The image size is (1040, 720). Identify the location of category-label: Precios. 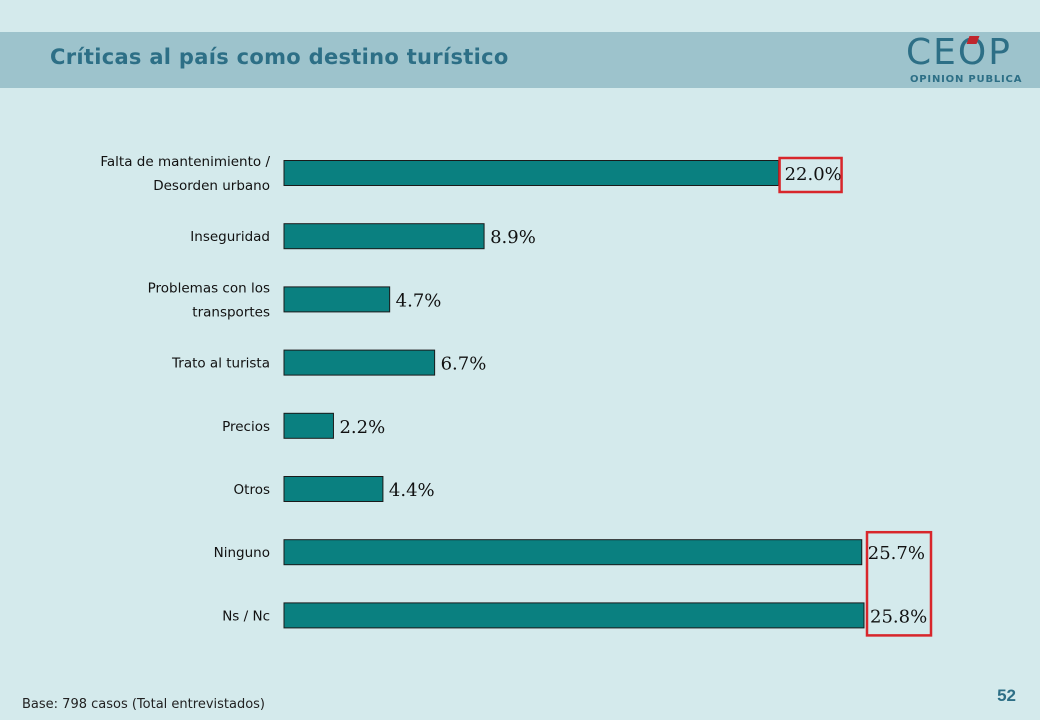
(246, 427).